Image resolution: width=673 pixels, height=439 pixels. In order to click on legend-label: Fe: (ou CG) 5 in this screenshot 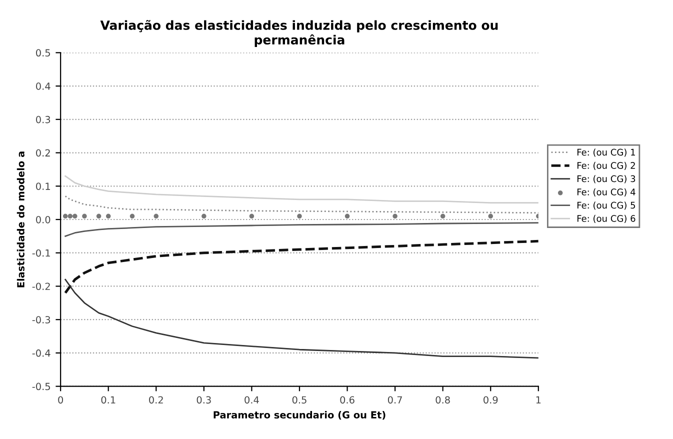, I will do `click(606, 206)`.